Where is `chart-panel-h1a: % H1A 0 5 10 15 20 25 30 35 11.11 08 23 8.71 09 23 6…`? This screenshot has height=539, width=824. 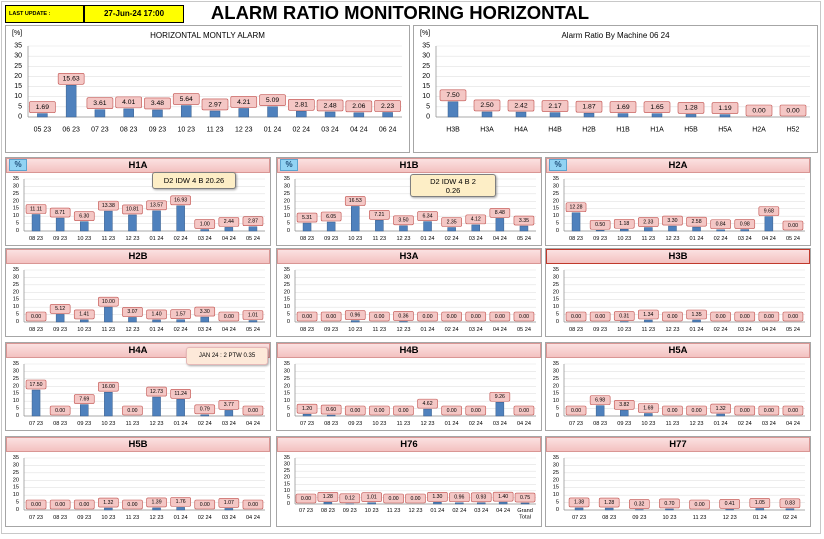 chart-panel-h1a: % H1A 0 5 10 15 20 25 30 35 11.11 08 23 8.71 09 23 6… is located at coordinates (138, 201).